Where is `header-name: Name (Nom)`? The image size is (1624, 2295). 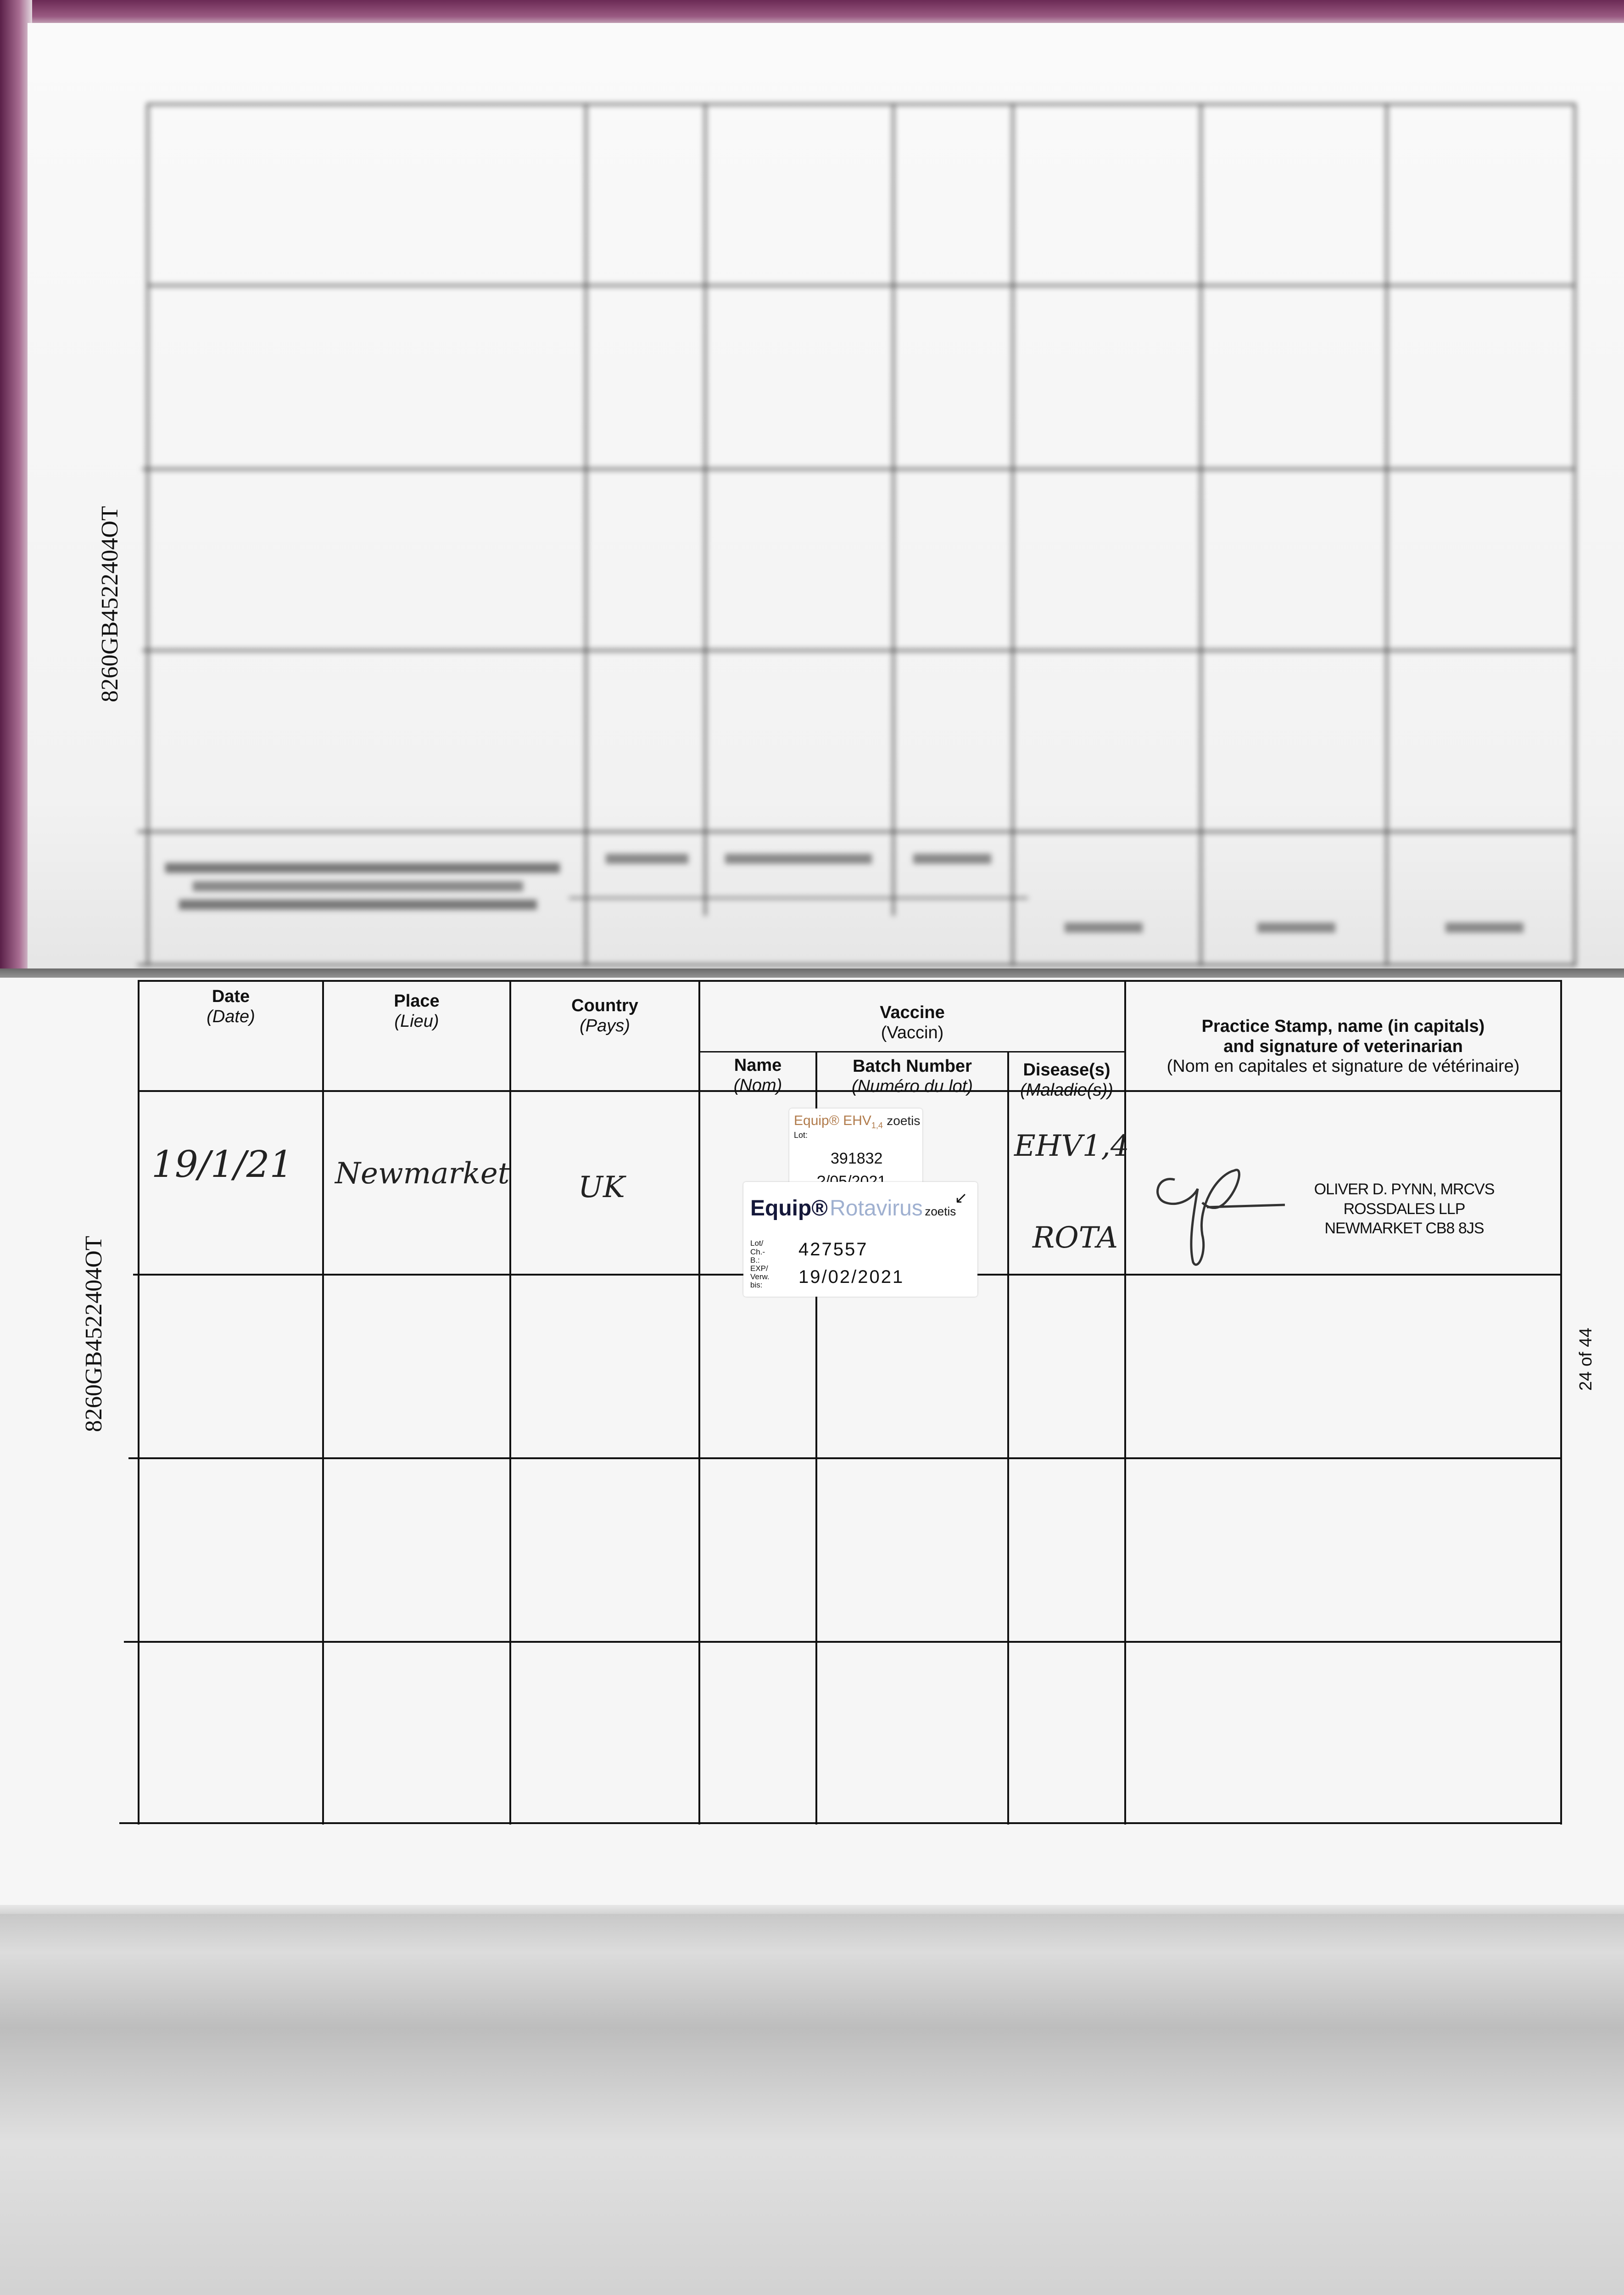
header-name: Name (Nom) is located at coordinates (757, 1075).